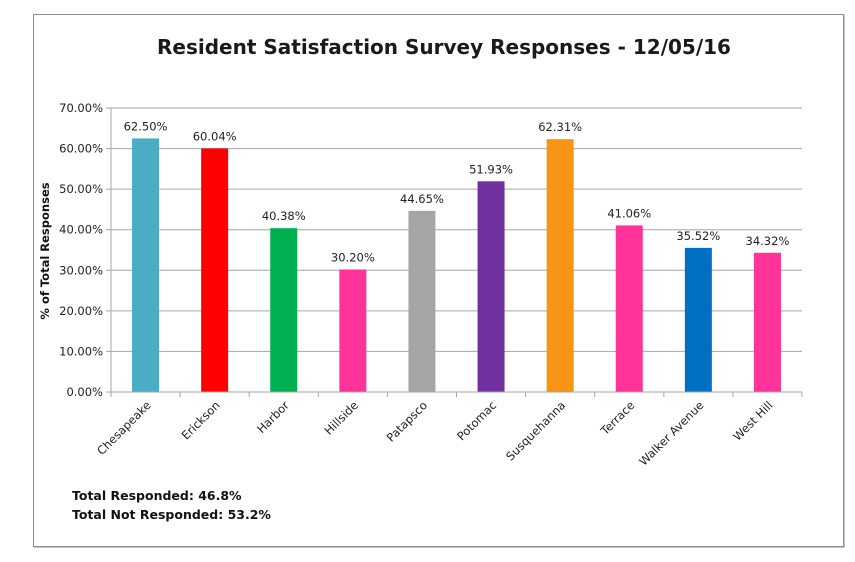 The image size is (855, 562). Describe the element at coordinates (215, 136) in the screenshot. I see `data-label: 60.04%` at that location.